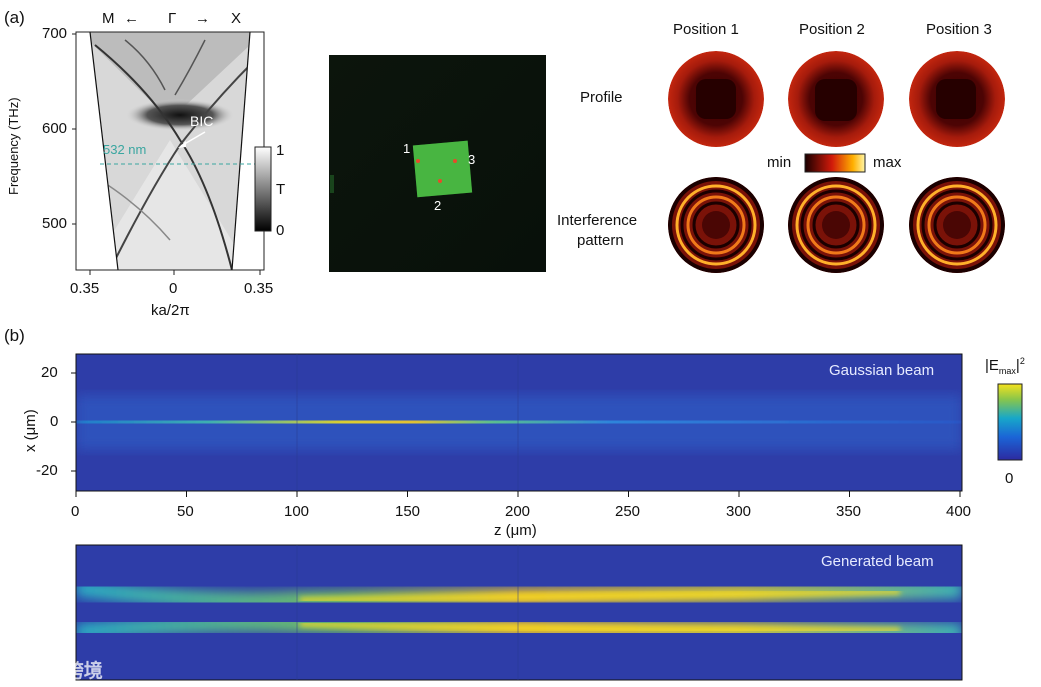  I want to click on b-xtick-350: 350, so click(849, 511).